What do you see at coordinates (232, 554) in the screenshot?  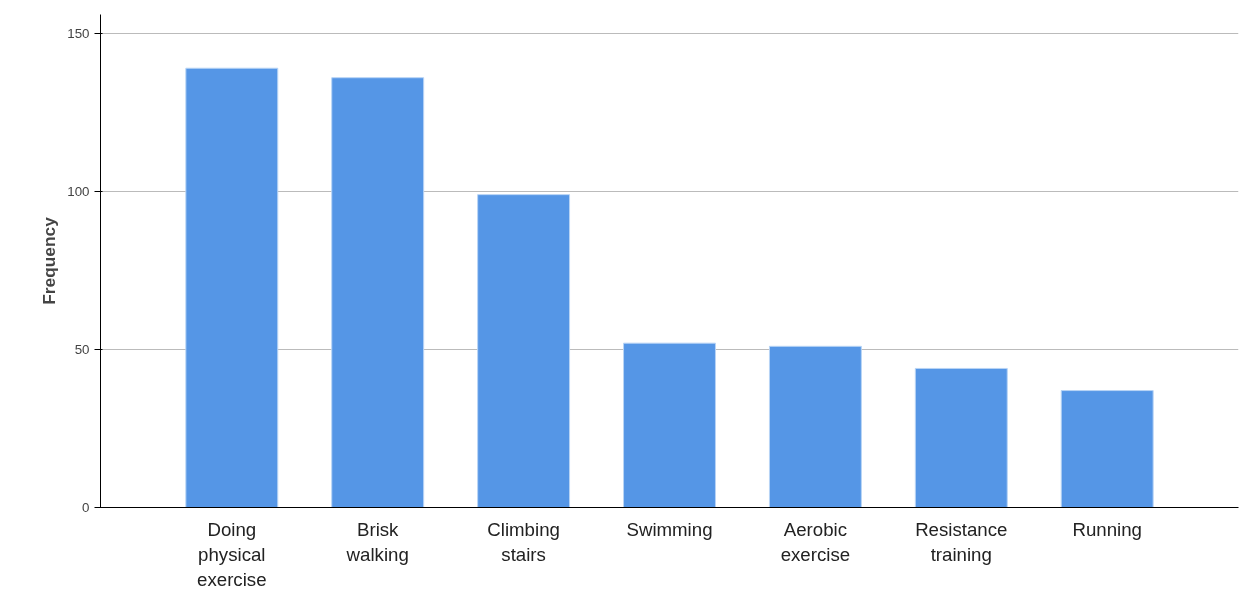 I see `x-tick-label: Doing physical exercise` at bounding box center [232, 554].